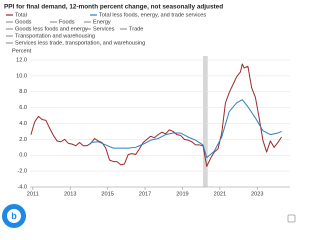  Describe the element at coordinates (23, 108) in the screenshot. I see `y-tick-label: 6.0` at that location.